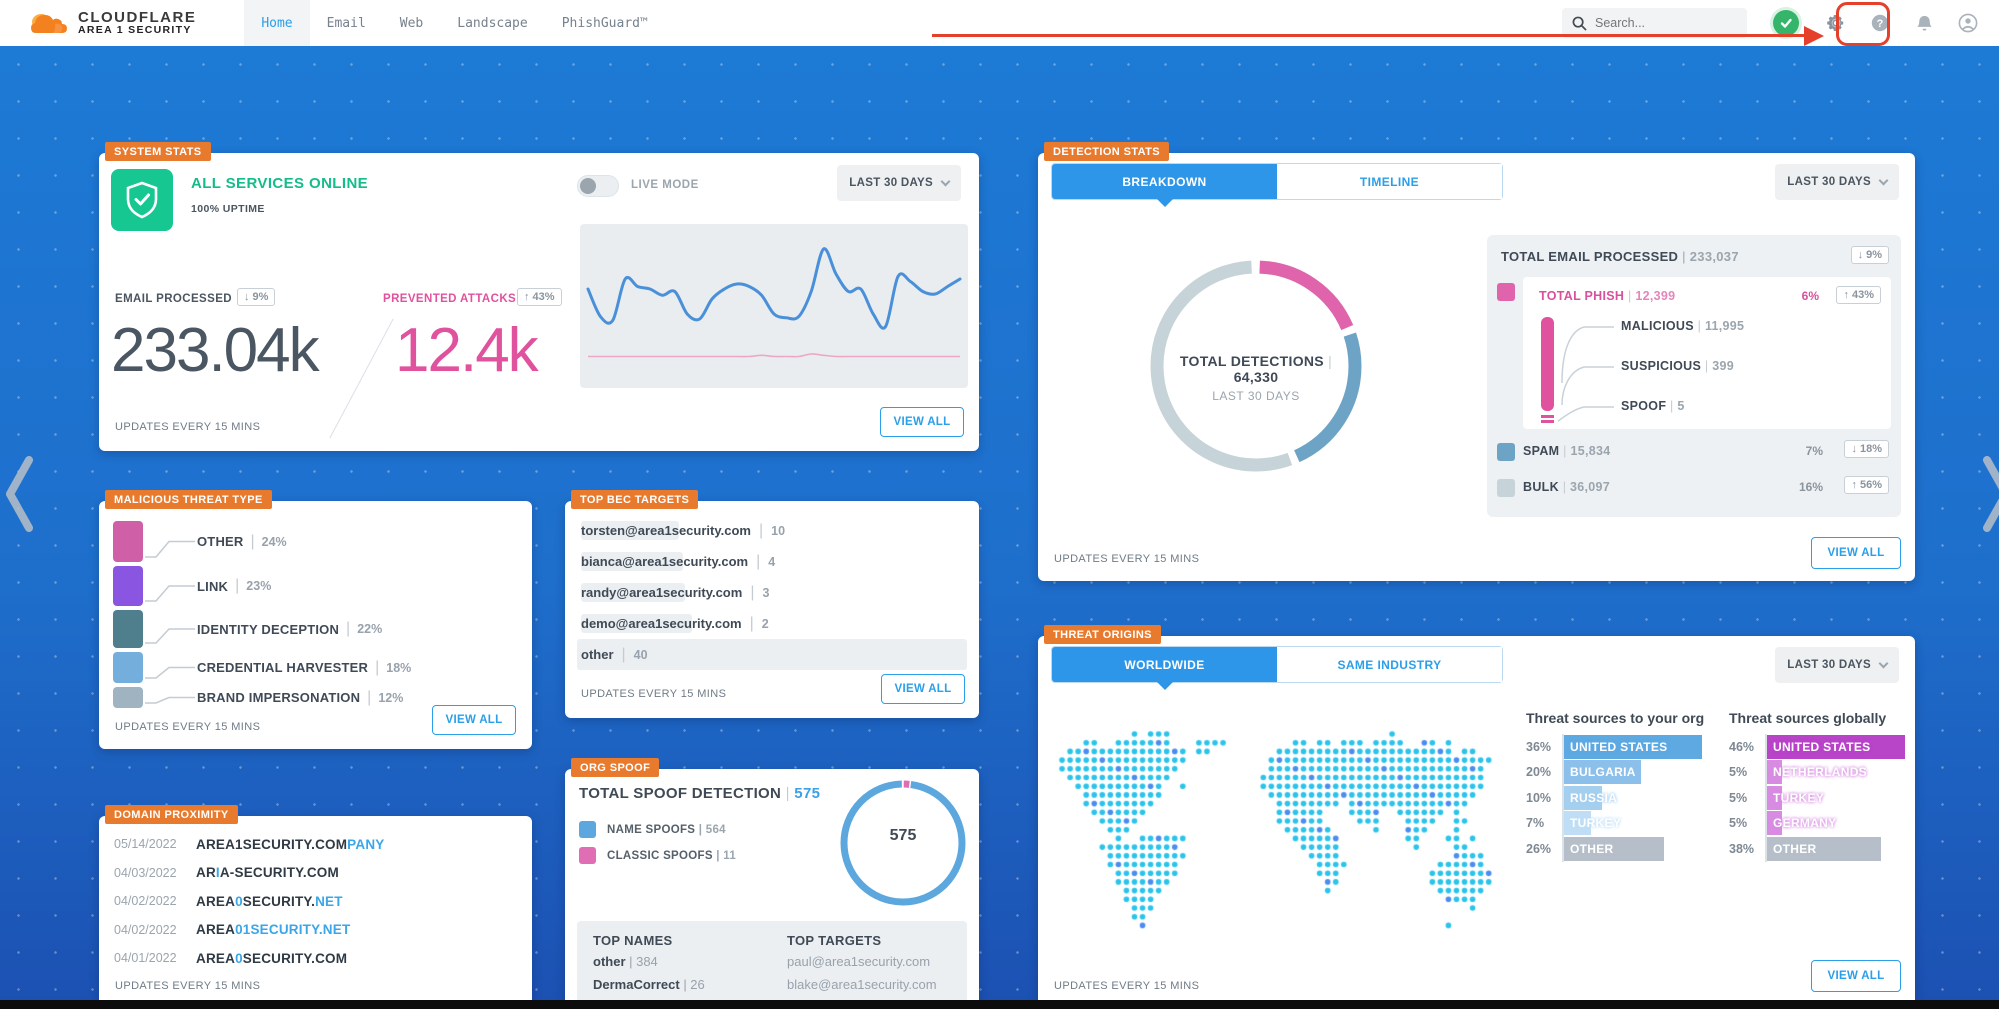  I want to click on email-processed-delta-badge: ↓ 9%, so click(256, 297).